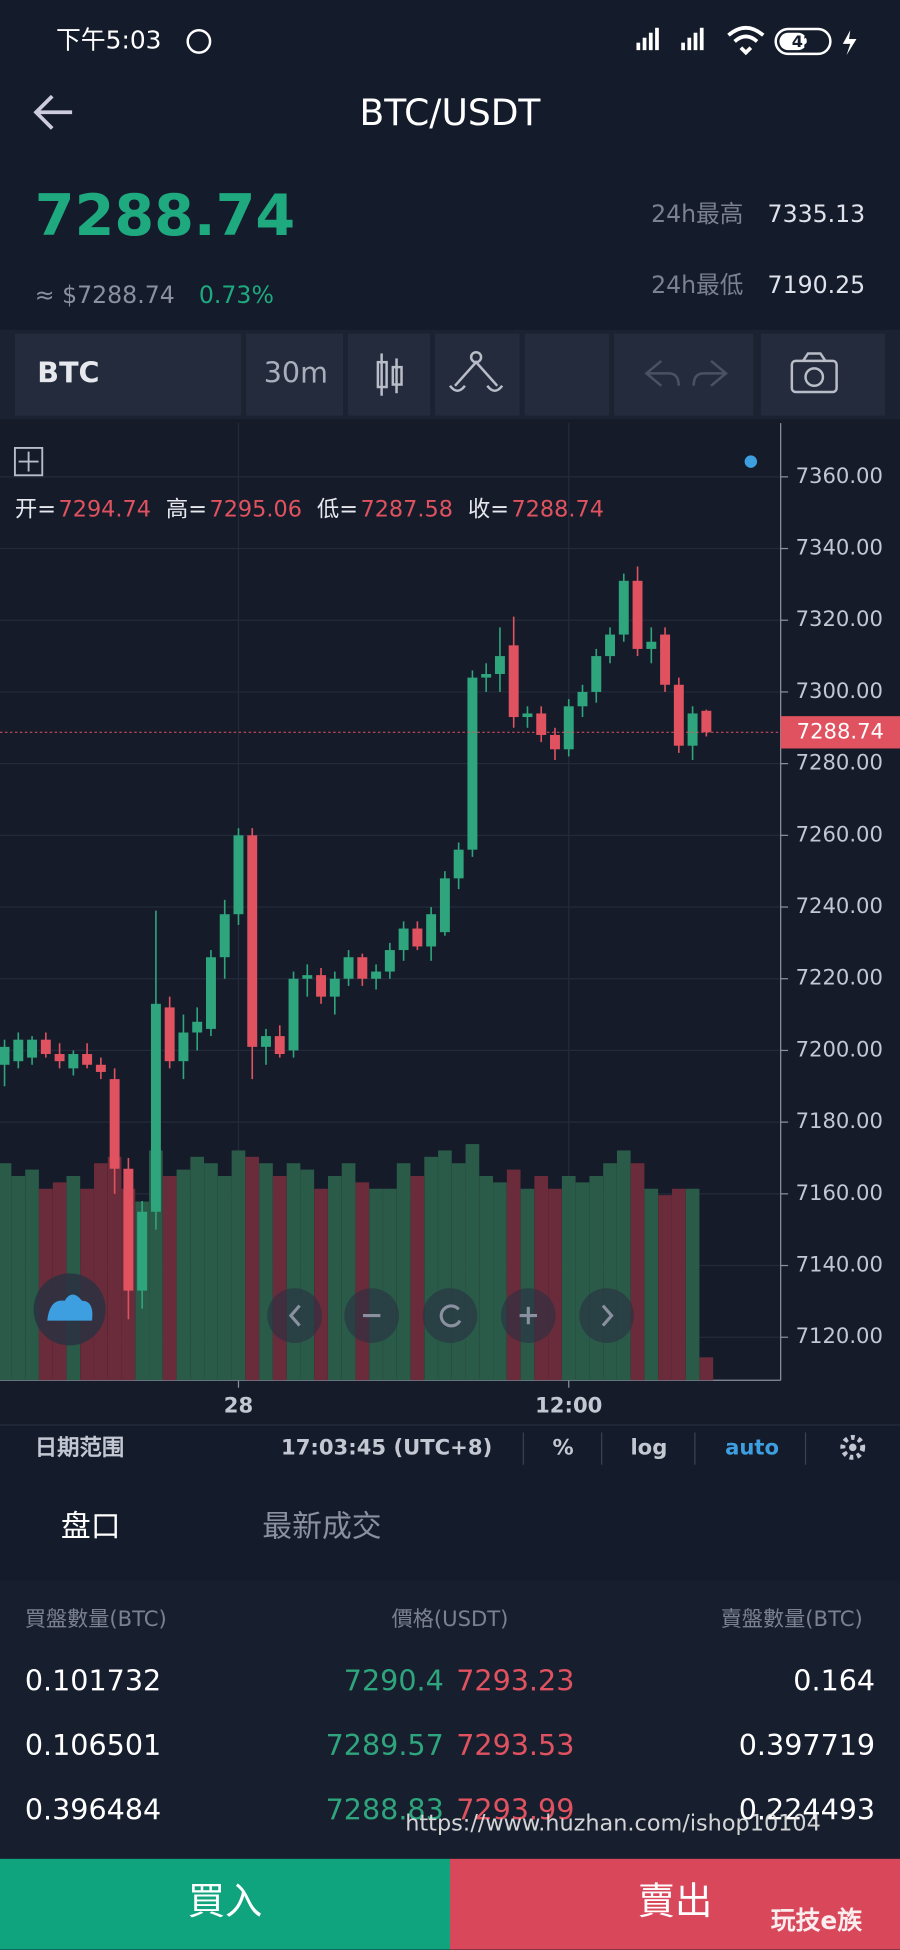 The height and width of the screenshot is (1950, 900). Describe the element at coordinates (803, 41) in the screenshot. I see `battery-text: 42` at that location.